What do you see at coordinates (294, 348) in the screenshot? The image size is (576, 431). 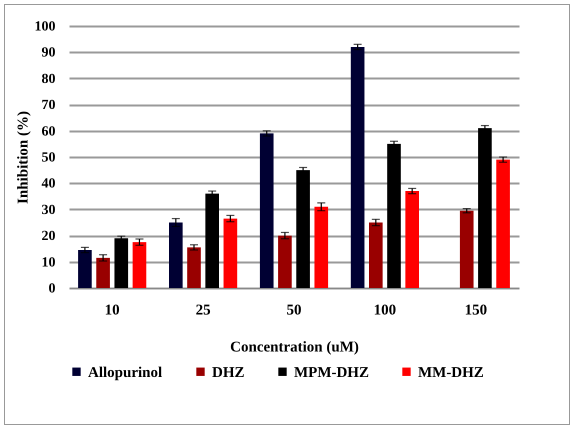 I see `x-axis-title: Concentration (uM)` at bounding box center [294, 348].